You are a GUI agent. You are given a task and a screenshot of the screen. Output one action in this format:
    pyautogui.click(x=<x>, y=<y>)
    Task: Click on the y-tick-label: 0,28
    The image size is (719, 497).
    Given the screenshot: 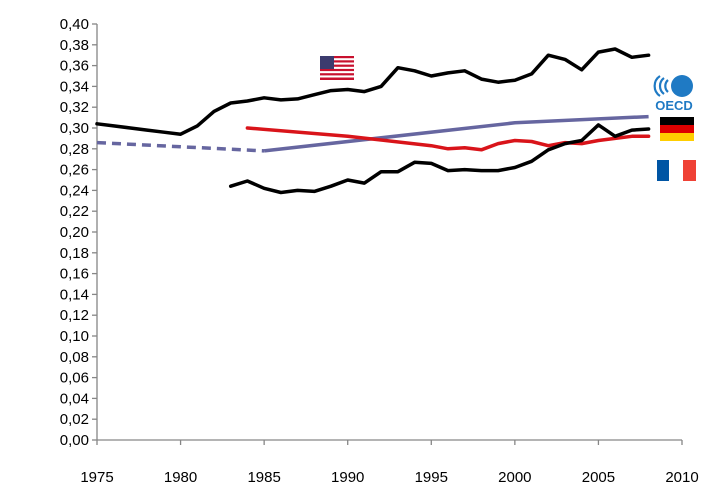 What is the action you would take?
    pyautogui.click(x=74, y=149)
    